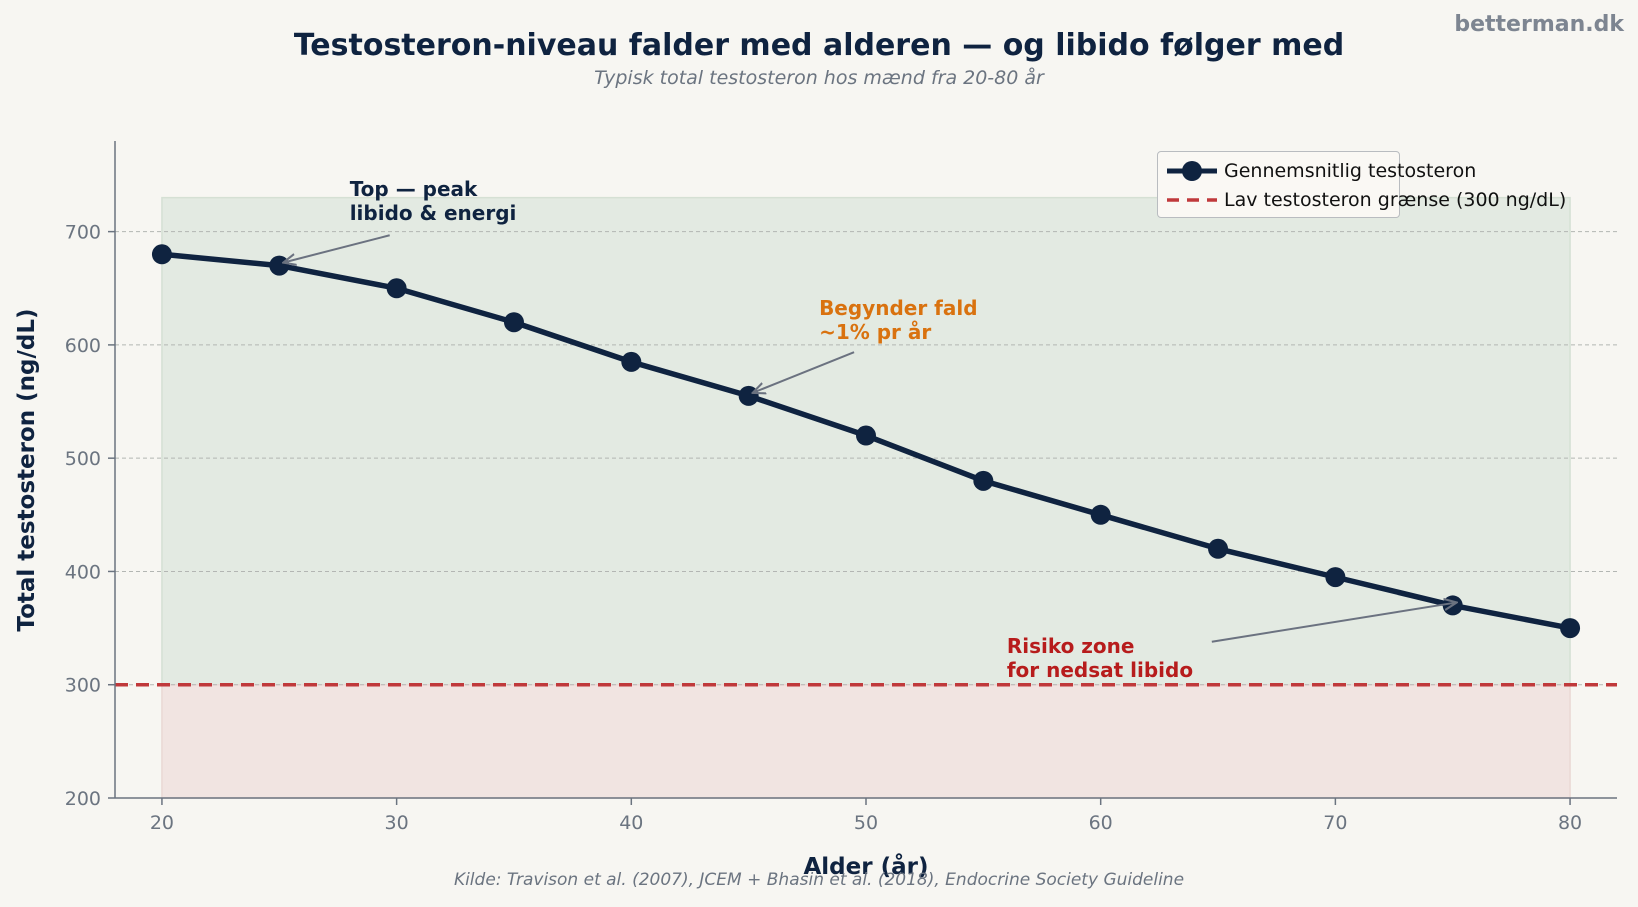 The width and height of the screenshot is (1638, 907). Describe the element at coordinates (866, 823) in the screenshot. I see `x-tick-label-50: 50` at that location.